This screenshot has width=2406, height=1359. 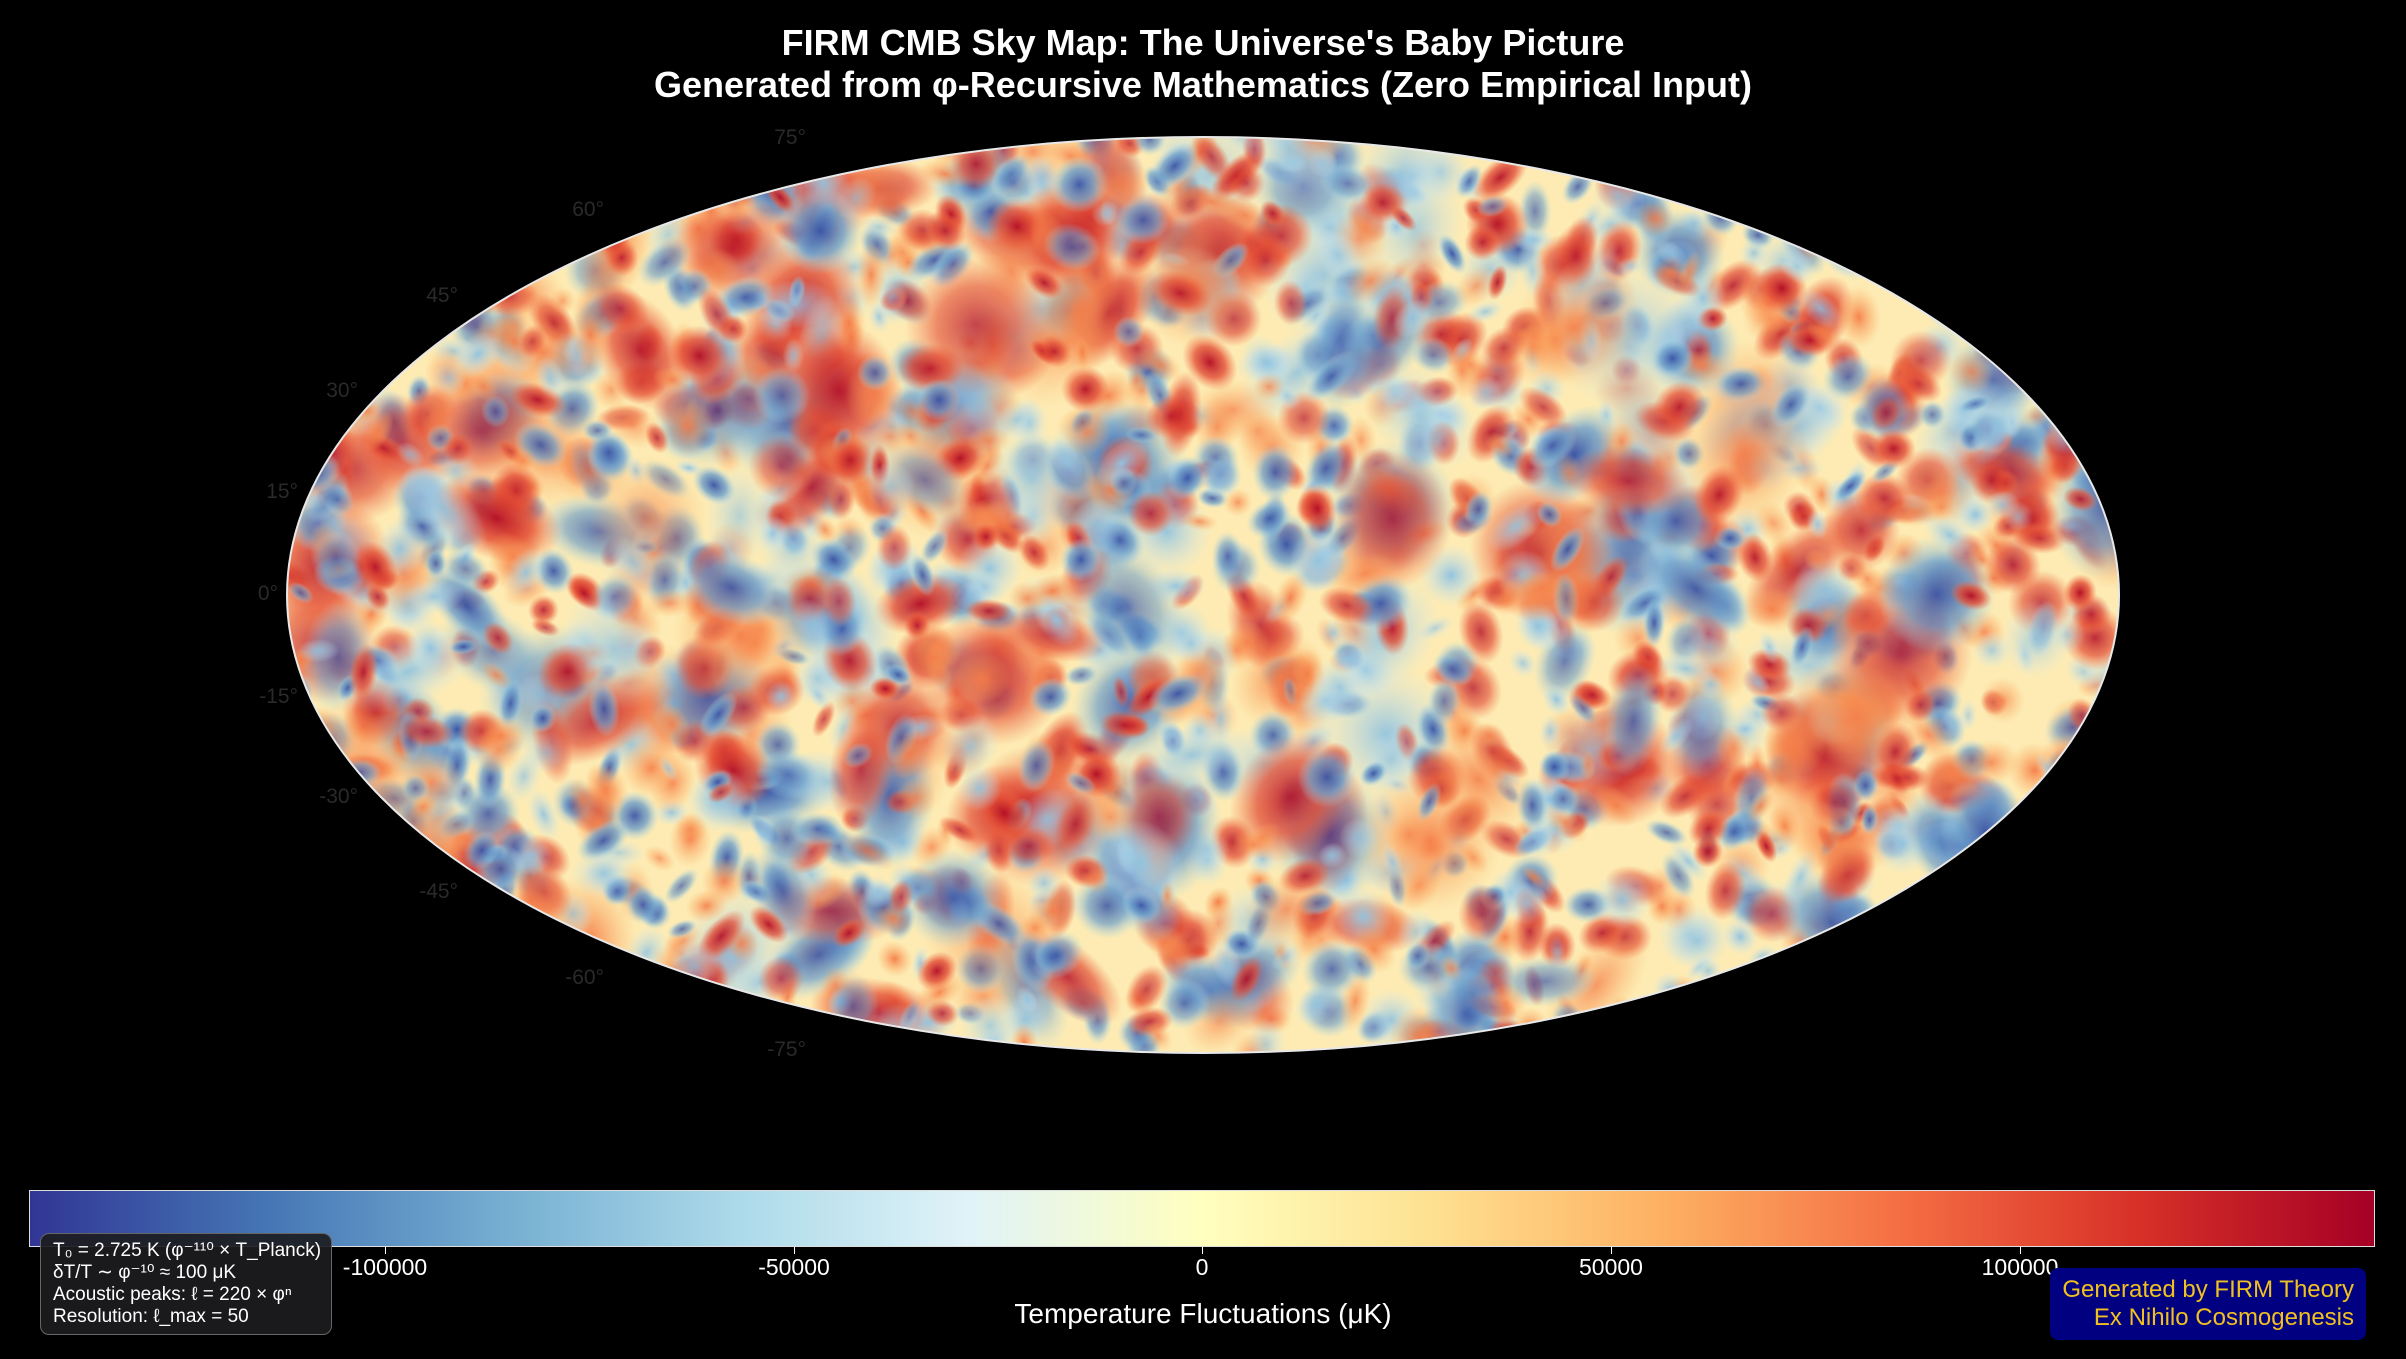 I want to click on info-line-temperature: T₀ = 2.725 K (φ⁻¹¹⁰ × T_Planck), so click(x=187, y=1250).